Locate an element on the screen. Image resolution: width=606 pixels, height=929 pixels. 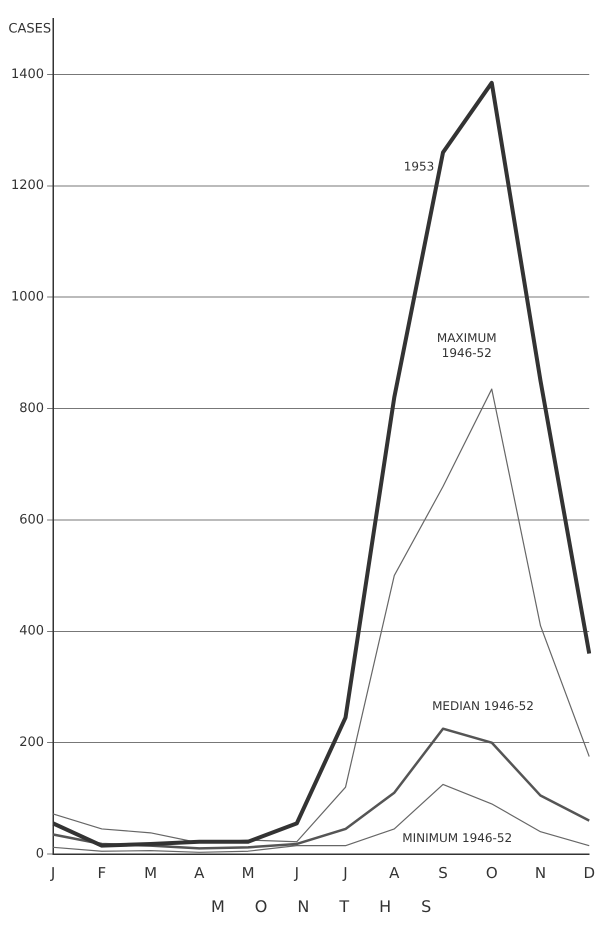
x-tick-label: S is located at coordinates (443, 873).